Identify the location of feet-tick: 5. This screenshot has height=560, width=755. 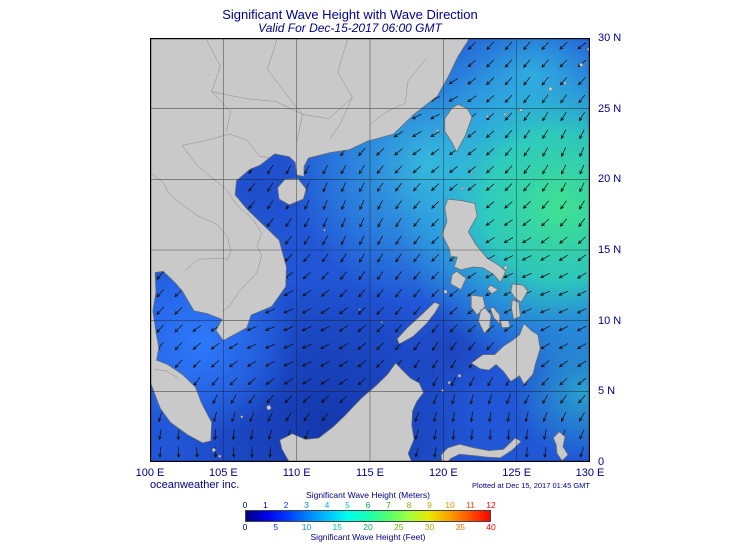
(276, 527).